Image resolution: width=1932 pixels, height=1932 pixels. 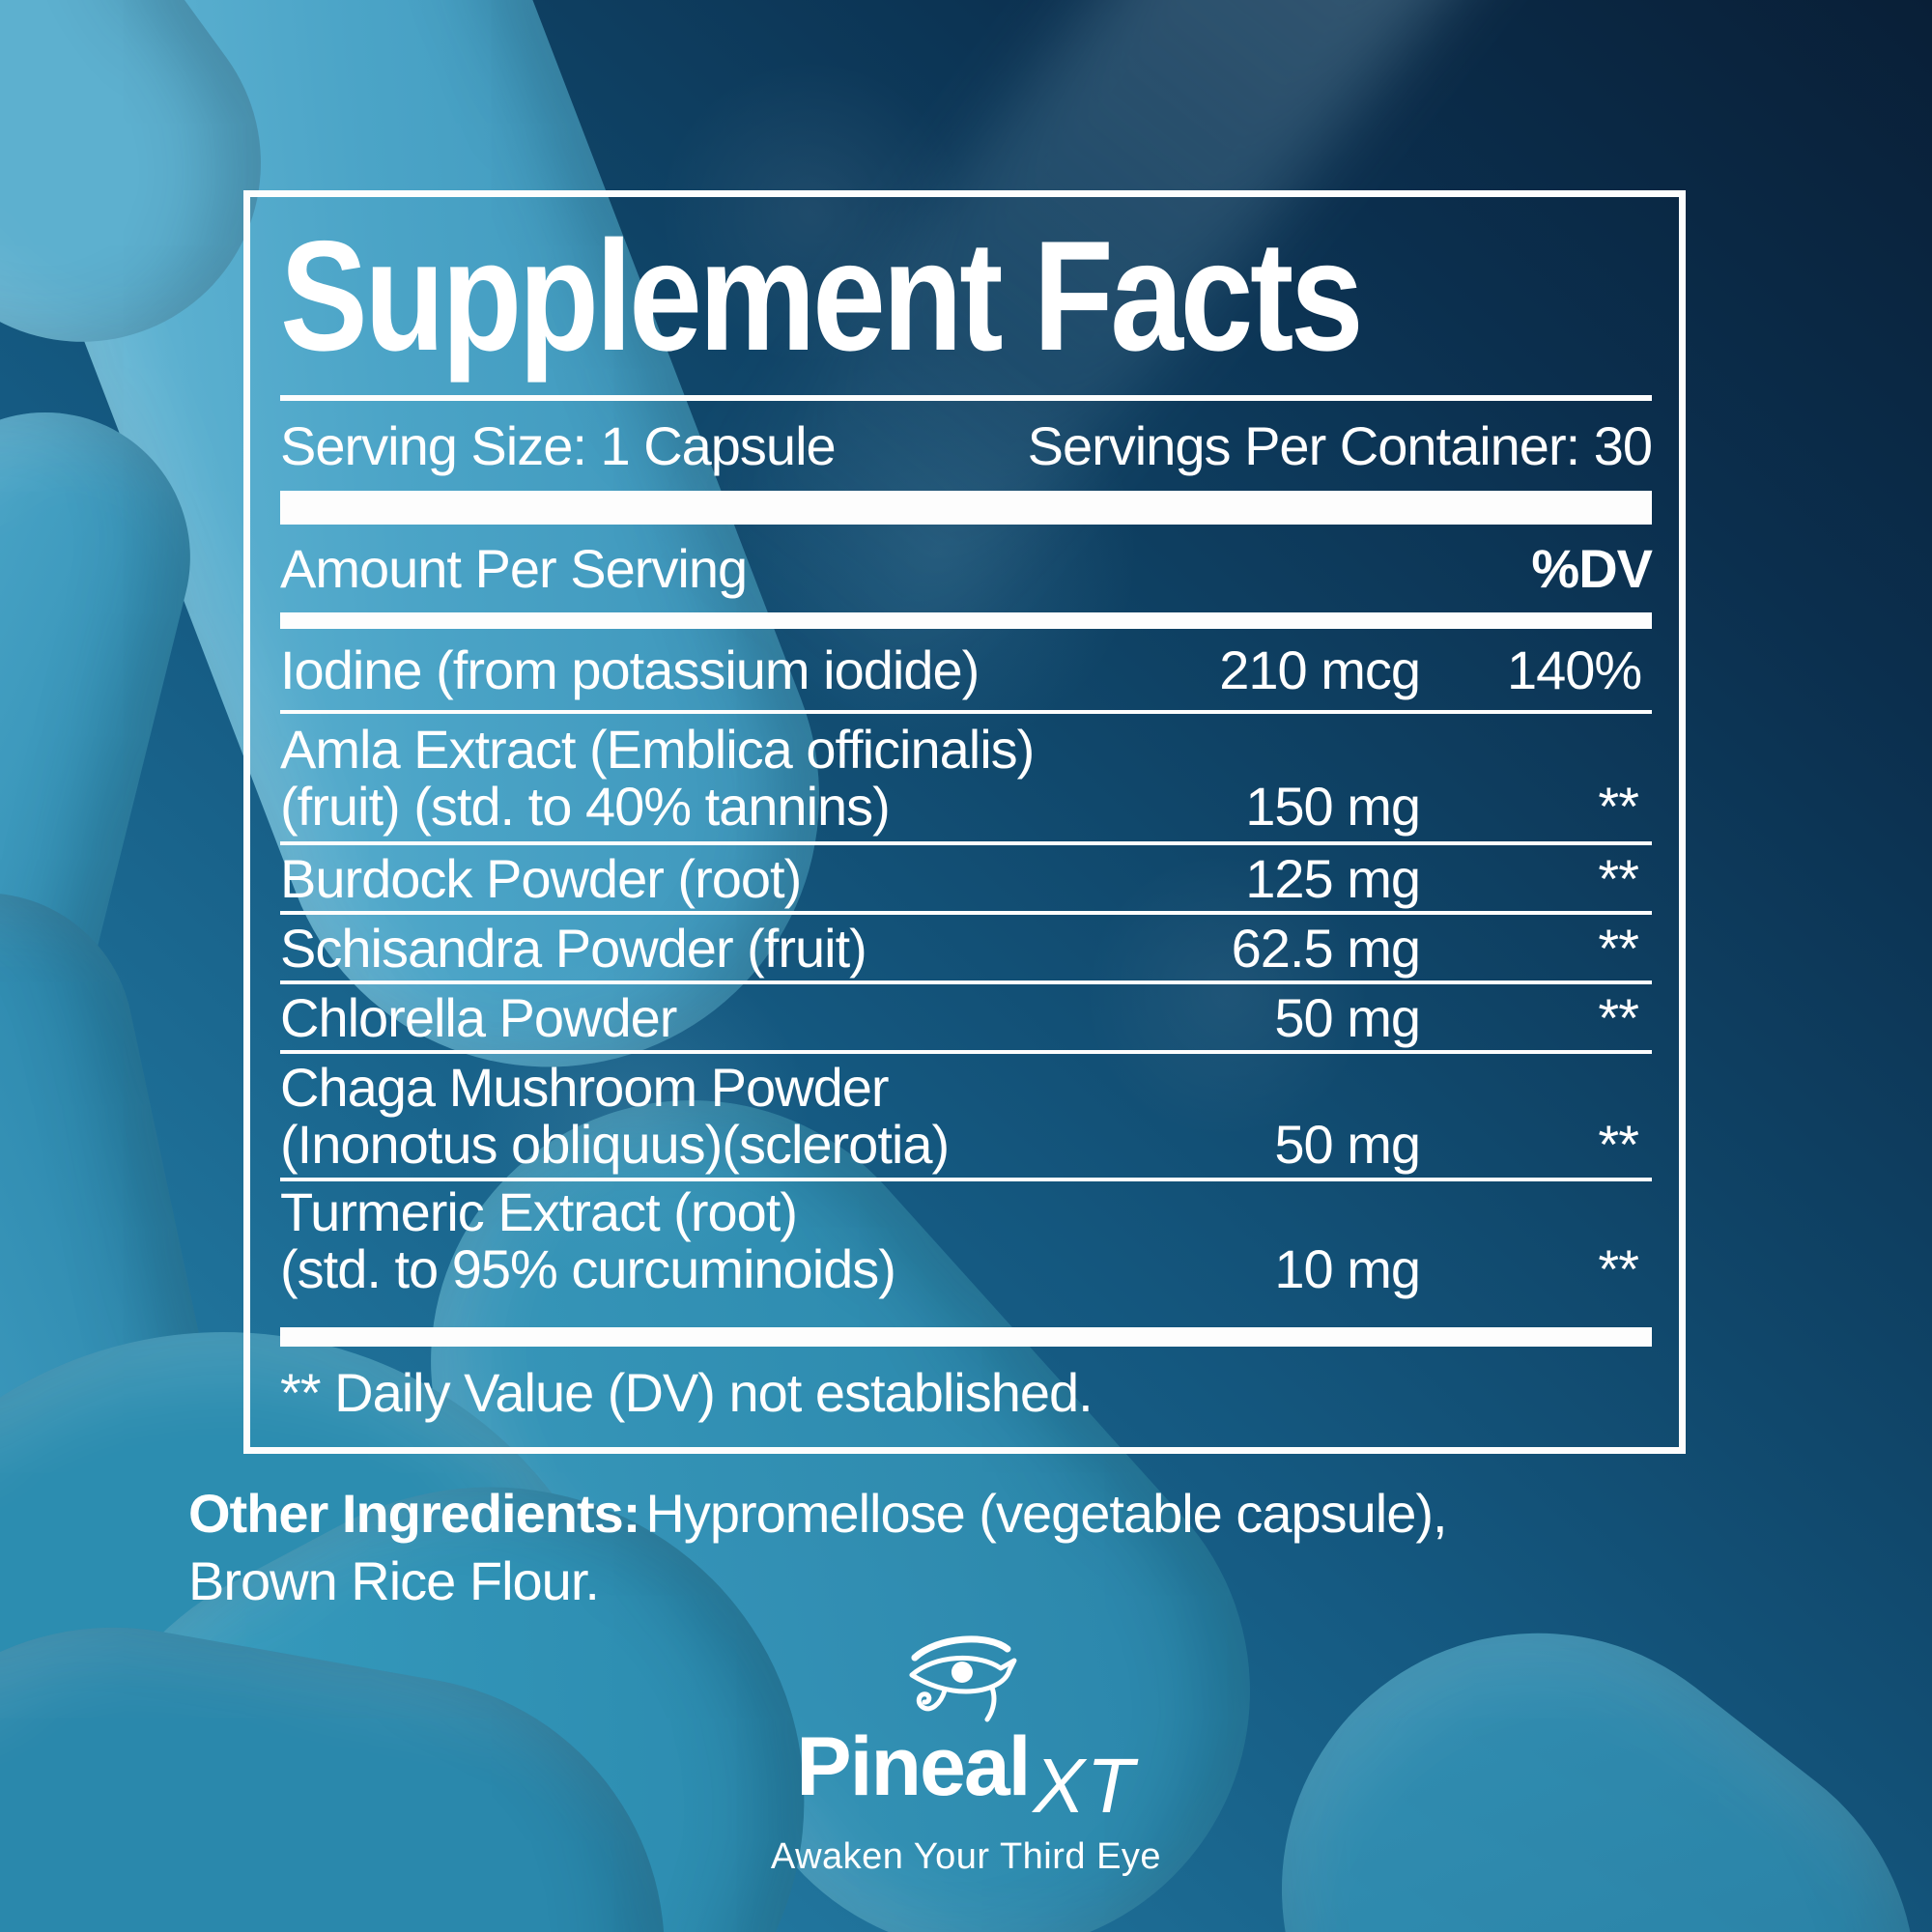 What do you see at coordinates (1333, 806) in the screenshot?
I see `ingredient-amount: 150 mg` at bounding box center [1333, 806].